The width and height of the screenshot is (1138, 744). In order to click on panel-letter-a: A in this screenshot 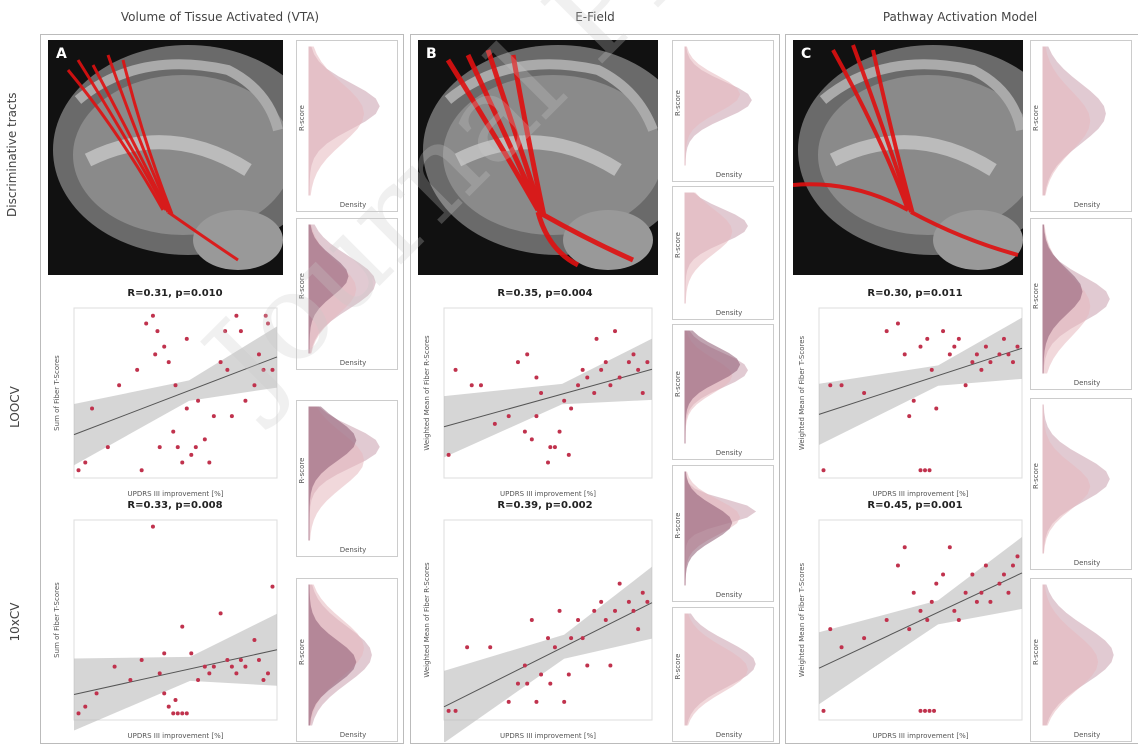, I will do `click(61, 54)`.